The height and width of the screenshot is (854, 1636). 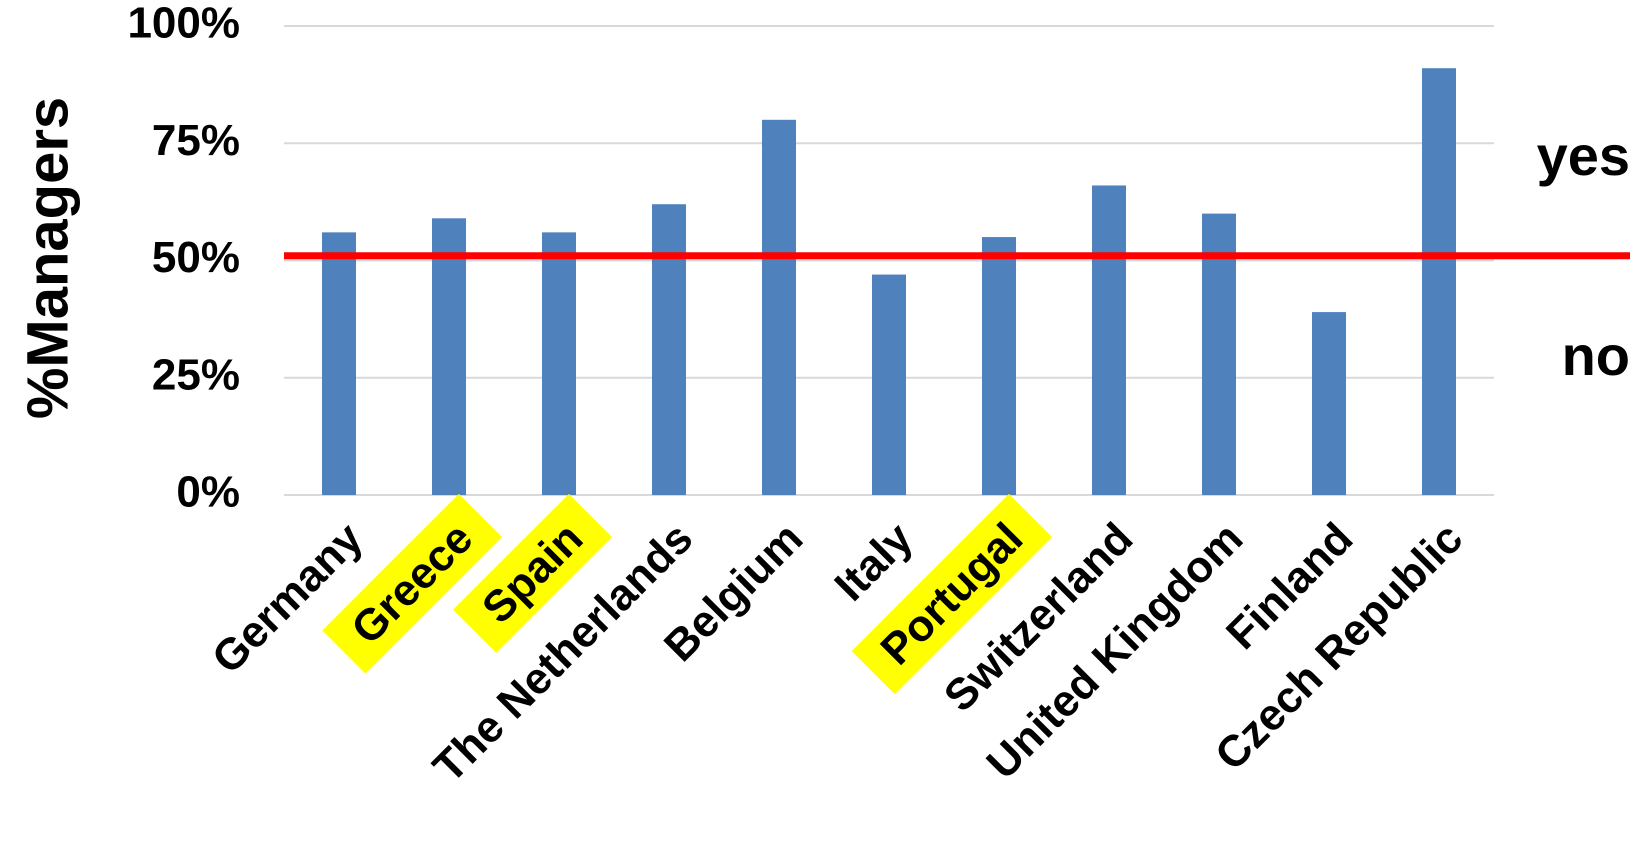 I want to click on y-tick-label: 25%, so click(x=196, y=374).